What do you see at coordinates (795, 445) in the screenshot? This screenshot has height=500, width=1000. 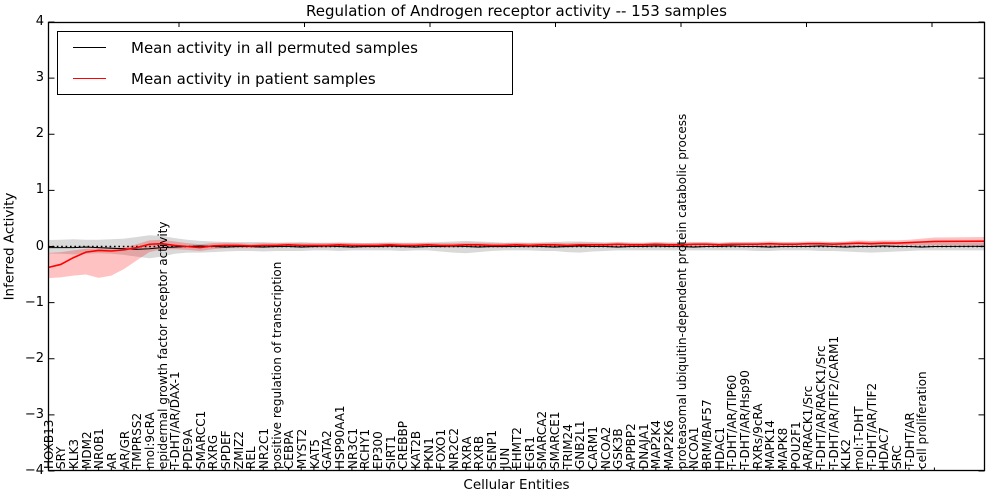 I see `x-tick-label: POU2F1` at bounding box center [795, 445].